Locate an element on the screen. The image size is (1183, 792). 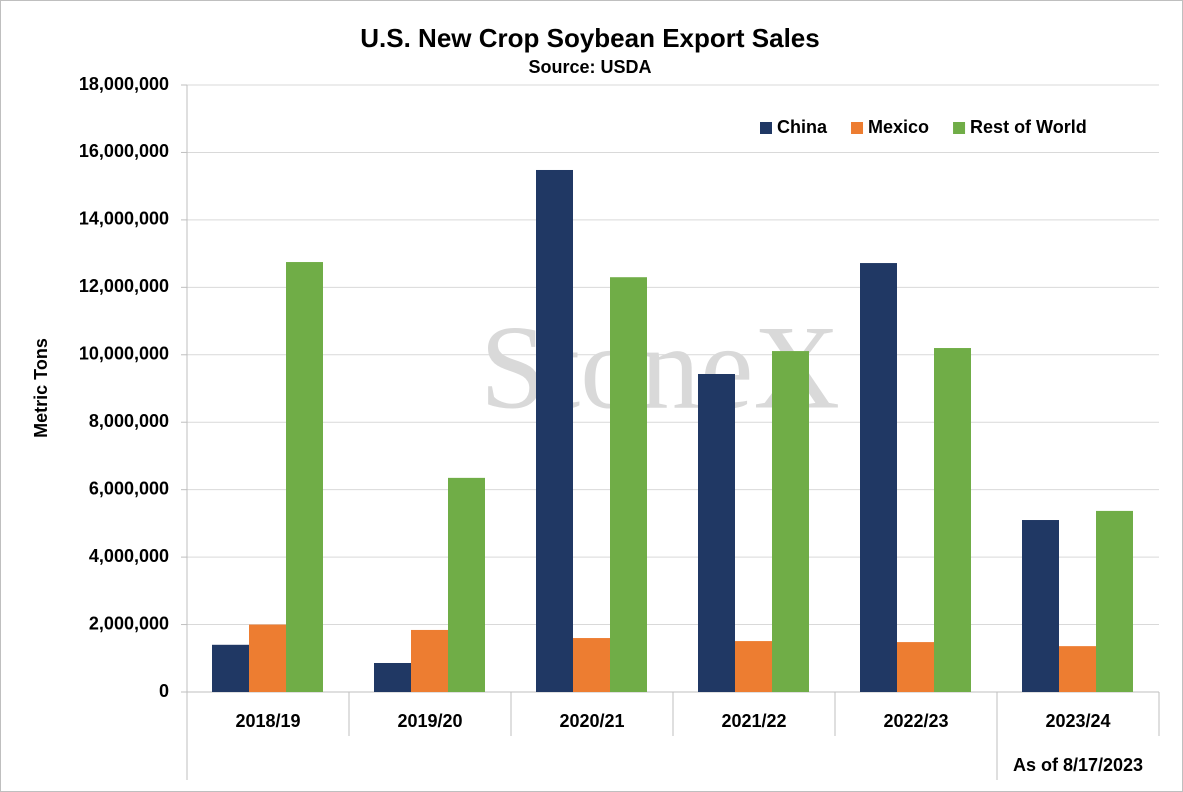
x-tick-label: 2022/23 is located at coordinates (915, 721).